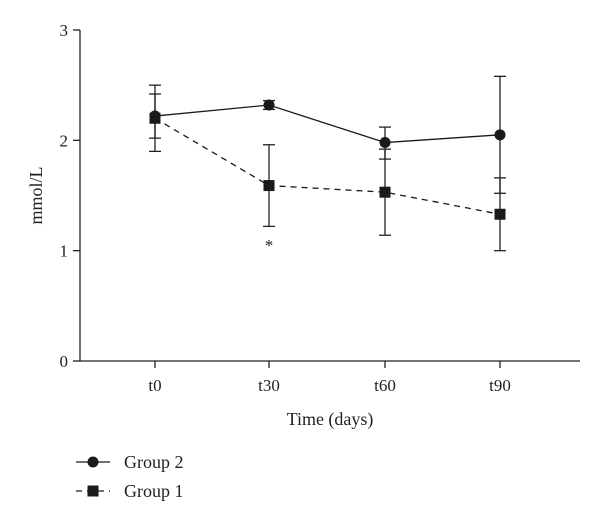 The width and height of the screenshot is (600, 522). I want to click on legend: Group 2 Group 1, so click(130, 476).